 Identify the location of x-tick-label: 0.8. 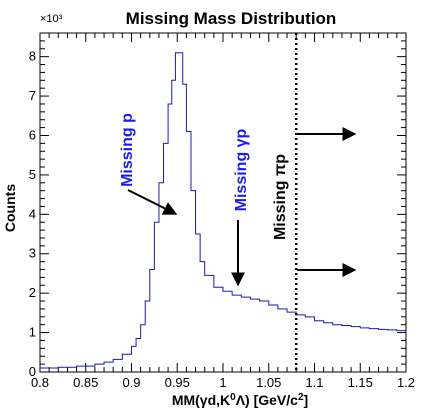
(40, 382).